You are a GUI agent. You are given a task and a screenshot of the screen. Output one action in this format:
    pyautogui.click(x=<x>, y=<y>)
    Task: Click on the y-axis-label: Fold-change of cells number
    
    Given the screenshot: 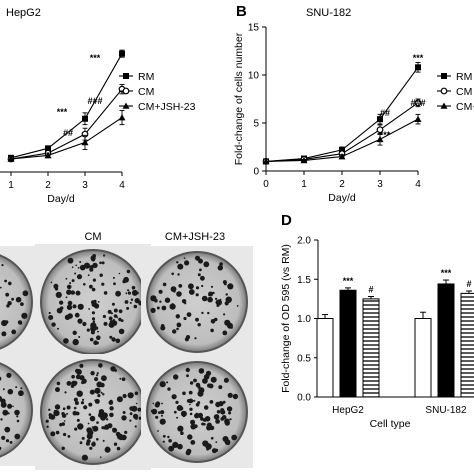 What is the action you would take?
    pyautogui.click(x=239, y=98)
    